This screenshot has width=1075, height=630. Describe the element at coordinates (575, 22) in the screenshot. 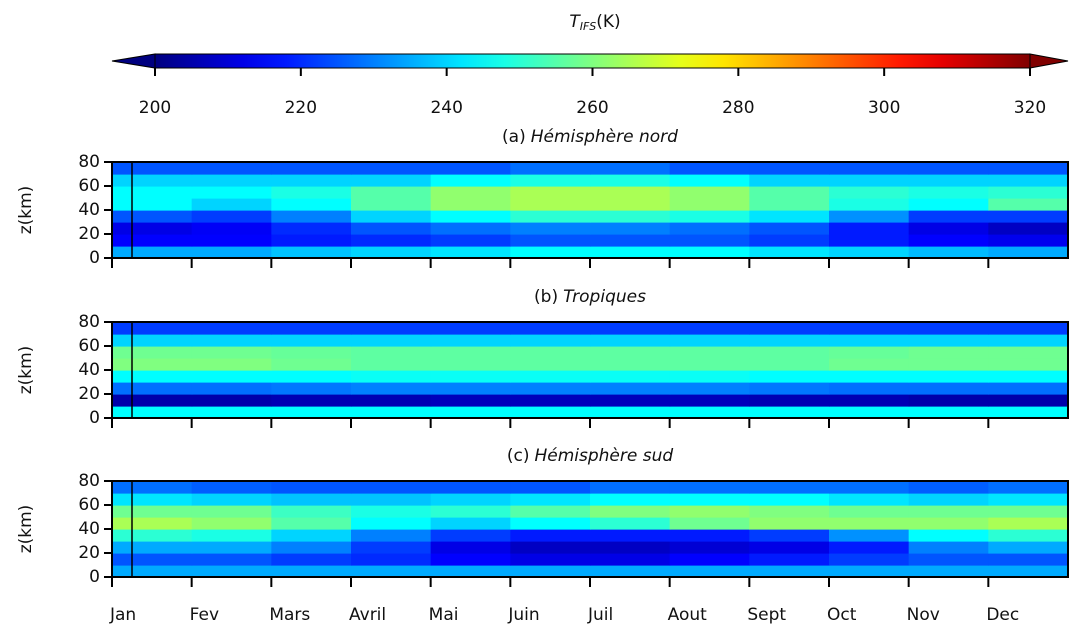

I see `colorbar-label-symbol: T` at that location.